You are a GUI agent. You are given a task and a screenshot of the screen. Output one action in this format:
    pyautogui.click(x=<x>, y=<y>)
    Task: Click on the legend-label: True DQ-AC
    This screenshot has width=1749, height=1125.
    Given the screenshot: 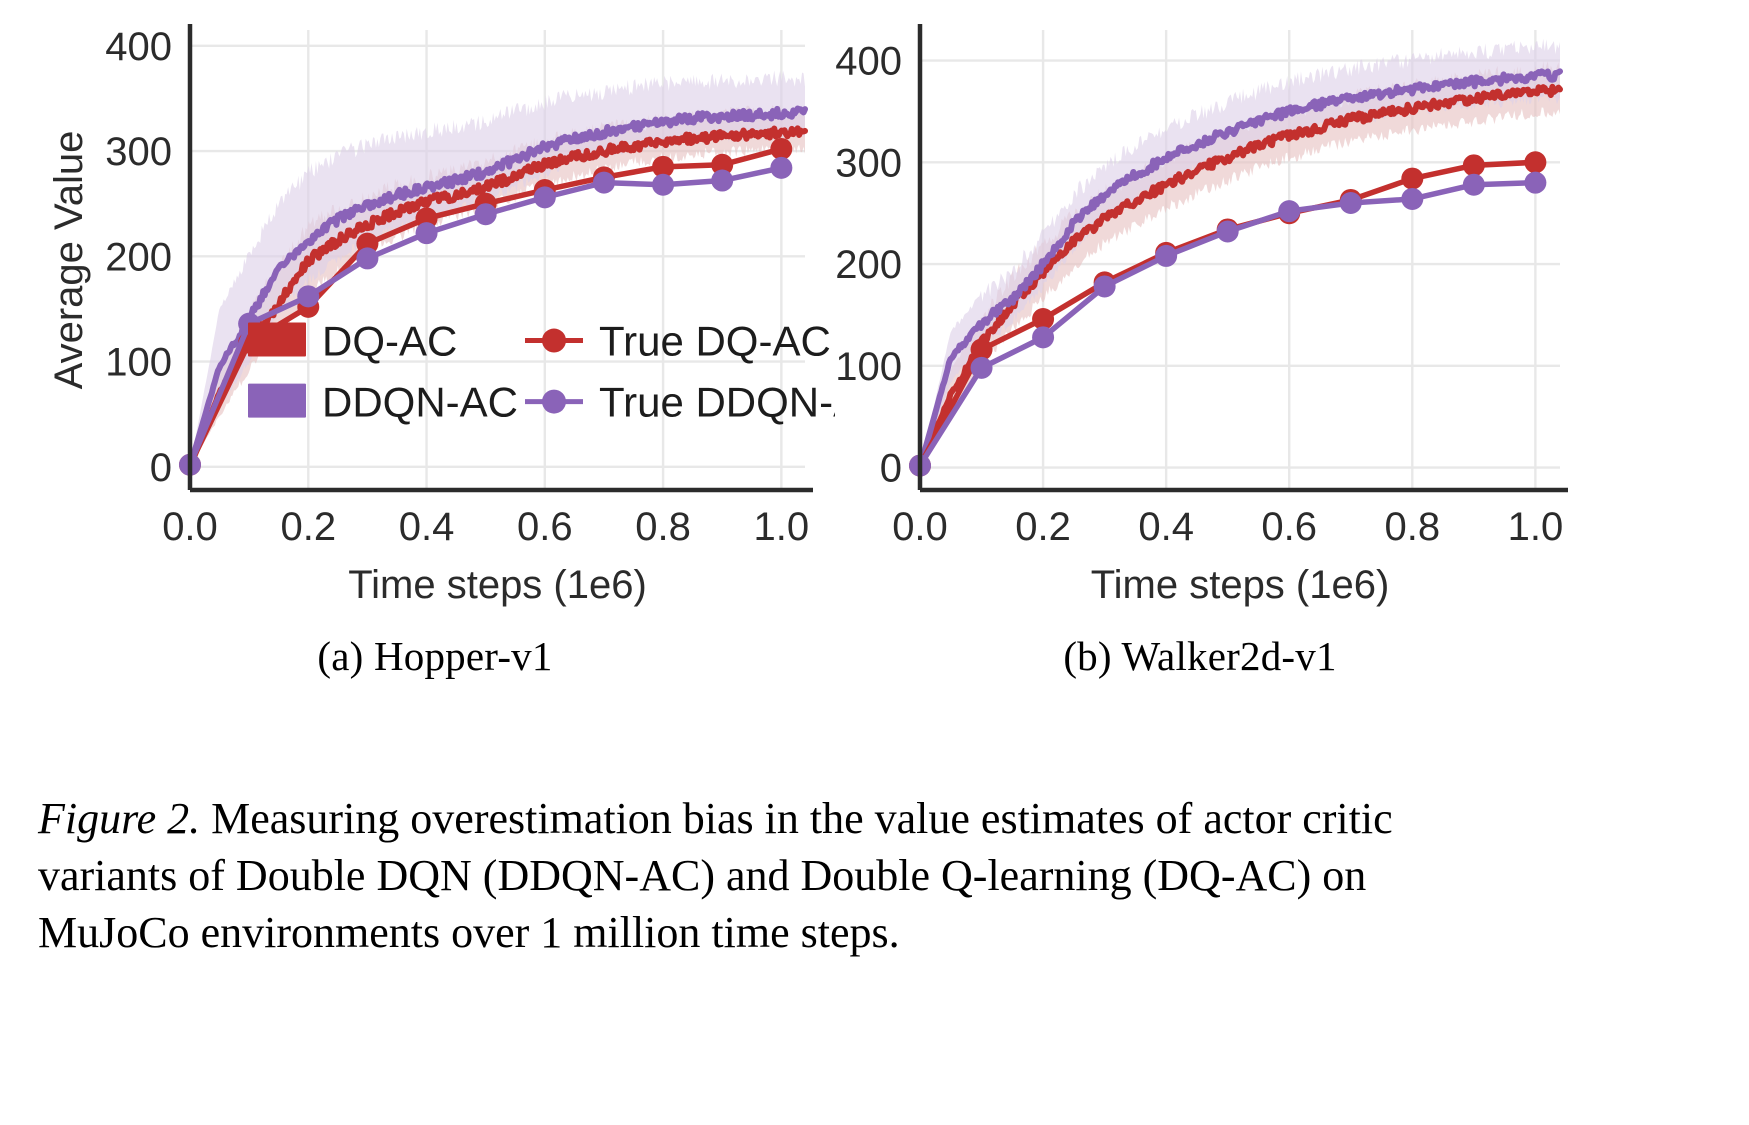 What is the action you would take?
    pyautogui.click(x=715, y=341)
    